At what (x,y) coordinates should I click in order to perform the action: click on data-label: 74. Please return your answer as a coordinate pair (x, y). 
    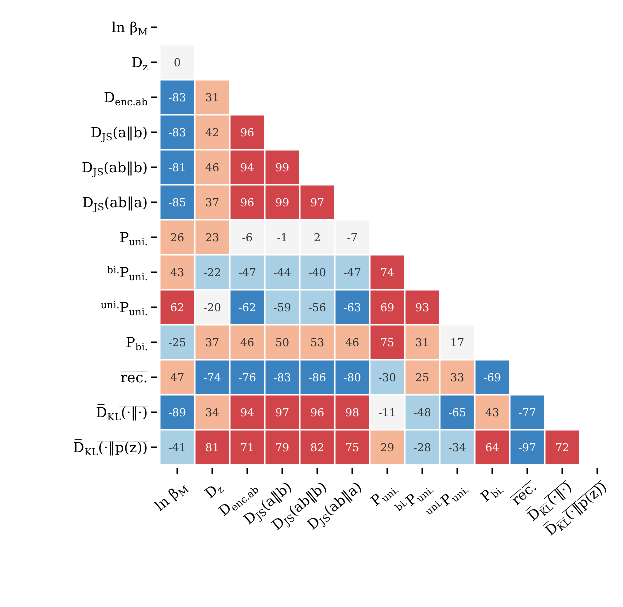
    Looking at the image, I should click on (387, 273).